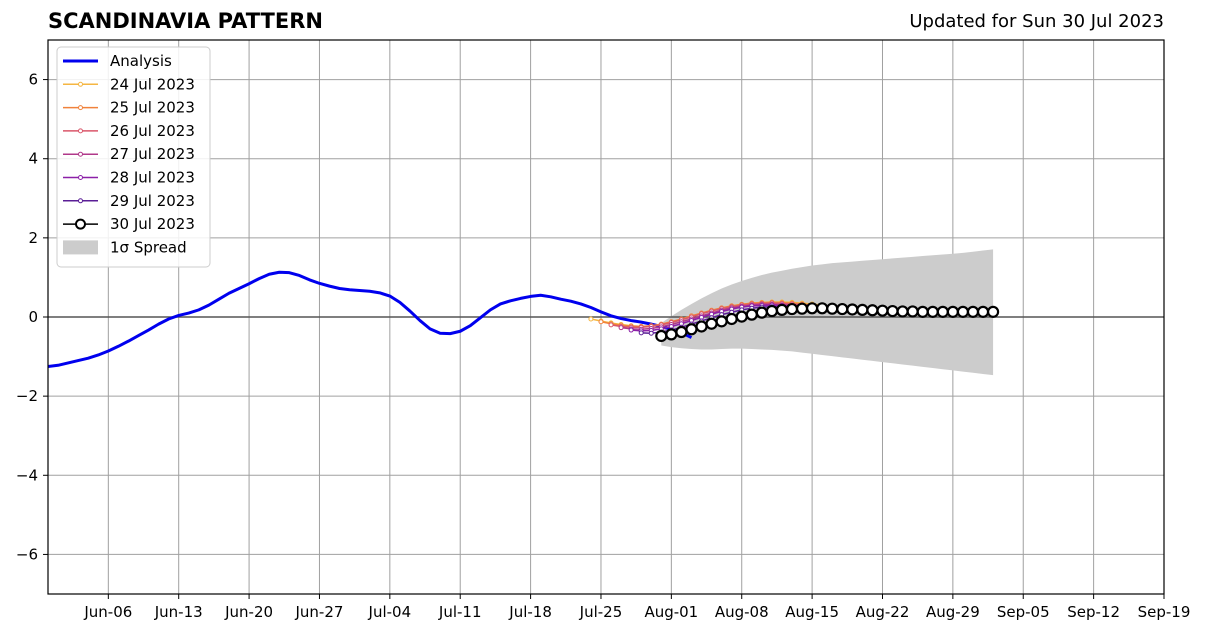 The width and height of the screenshot is (1205, 633). I want to click on legend-label: 28 Jul 2023, so click(152, 178).